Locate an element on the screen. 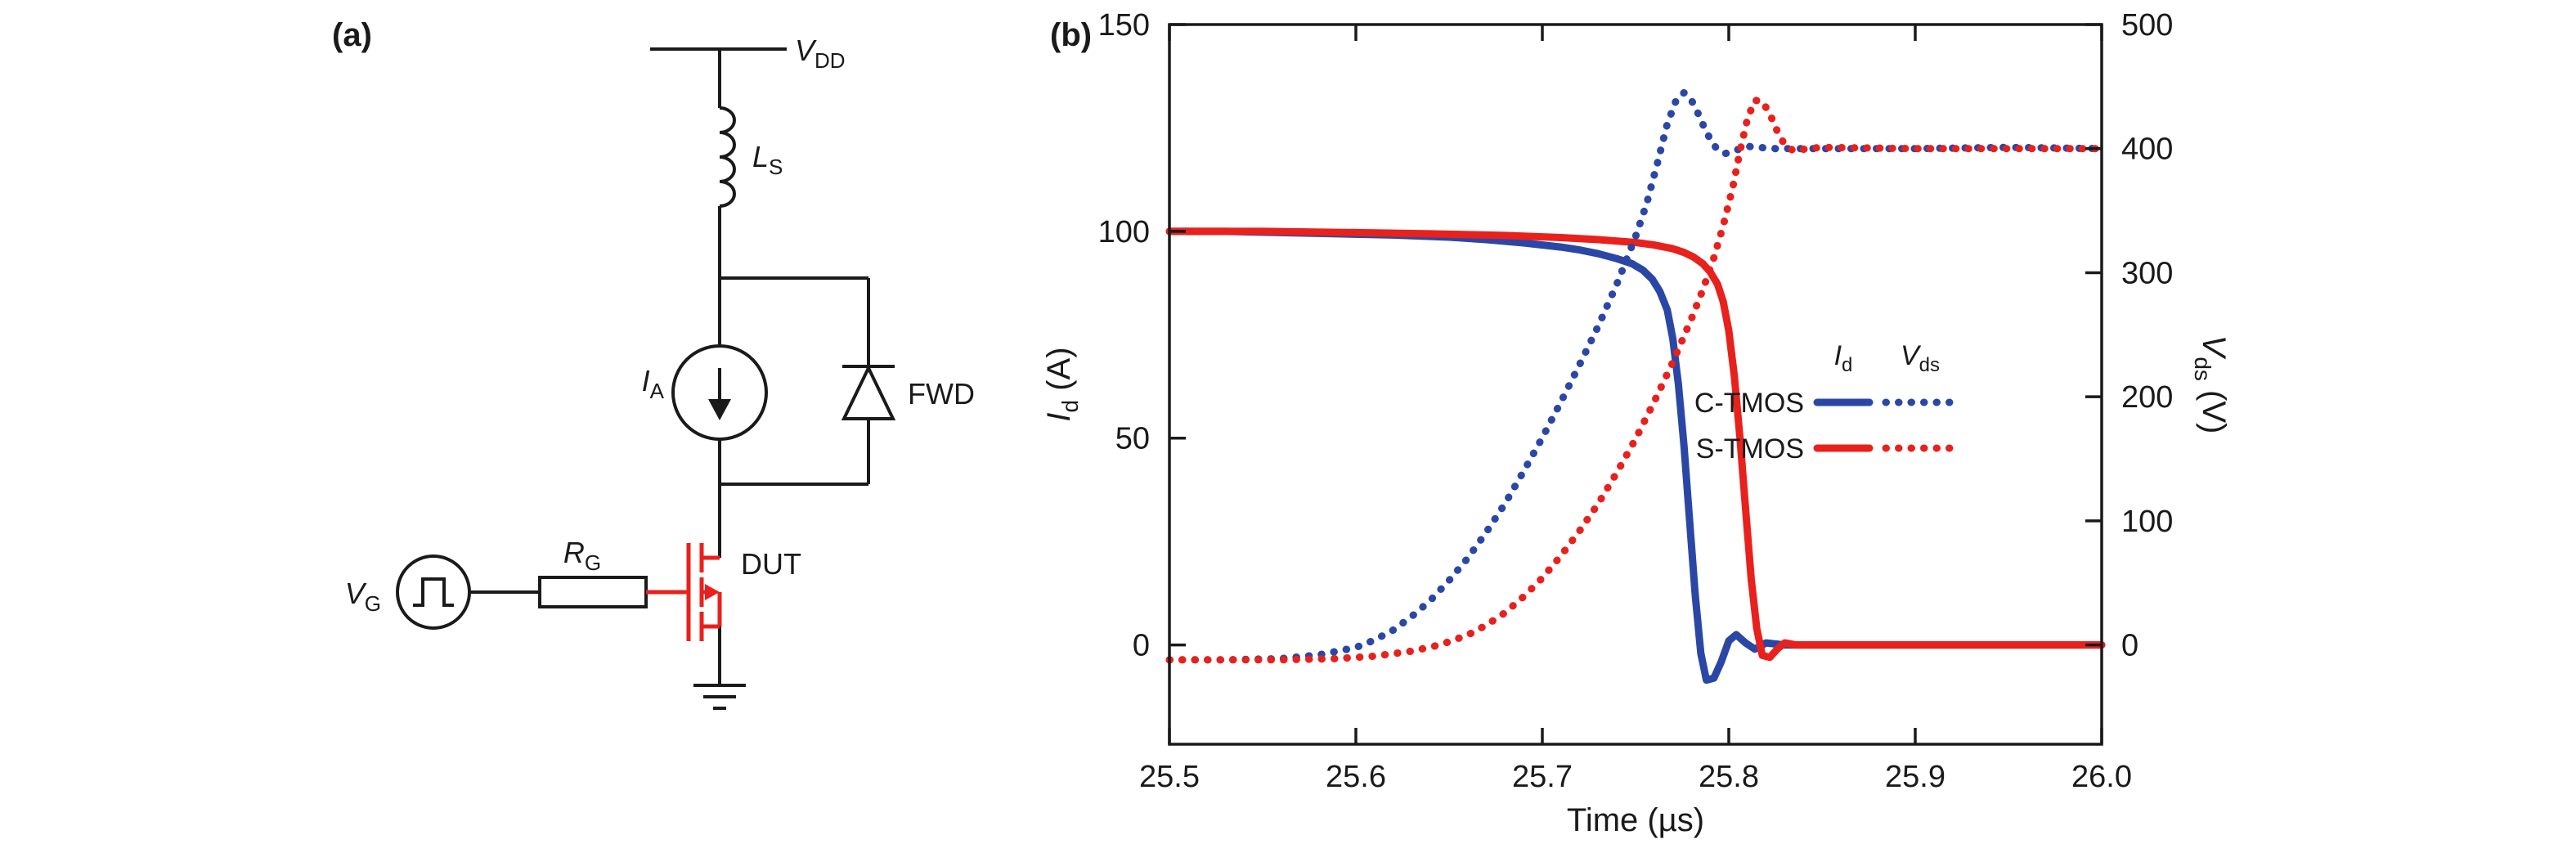  right-tick-label: 200 is located at coordinates (2147, 397).